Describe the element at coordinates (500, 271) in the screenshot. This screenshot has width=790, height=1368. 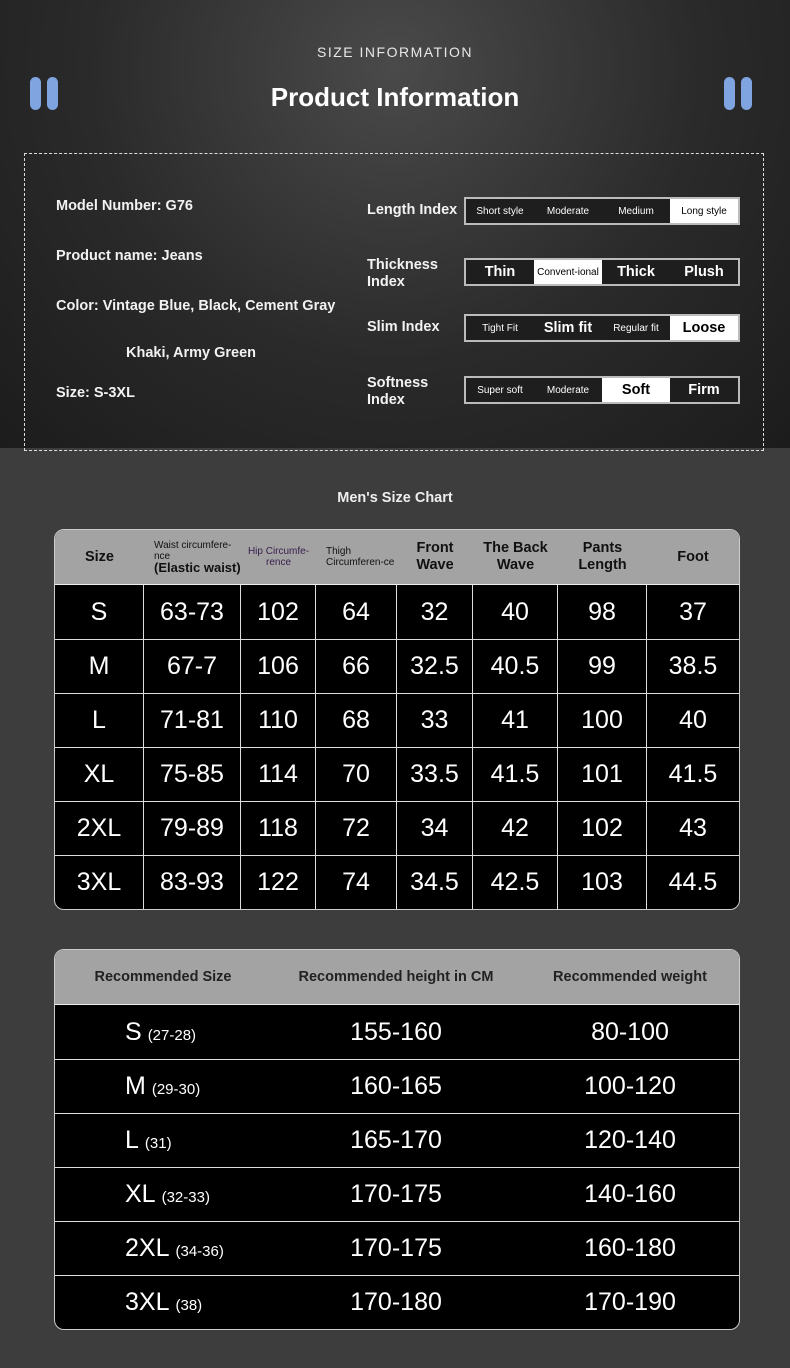
I see `index-option: Thin` at that location.